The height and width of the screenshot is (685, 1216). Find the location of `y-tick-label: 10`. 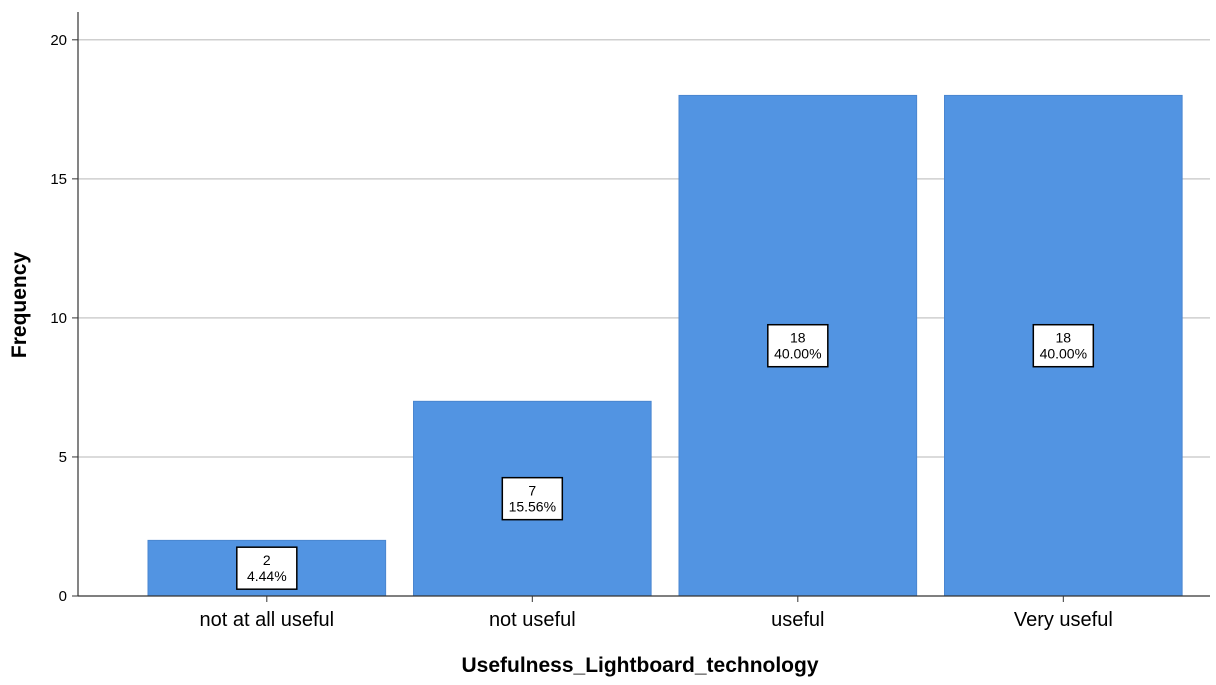

y-tick-label: 10 is located at coordinates (58, 318).